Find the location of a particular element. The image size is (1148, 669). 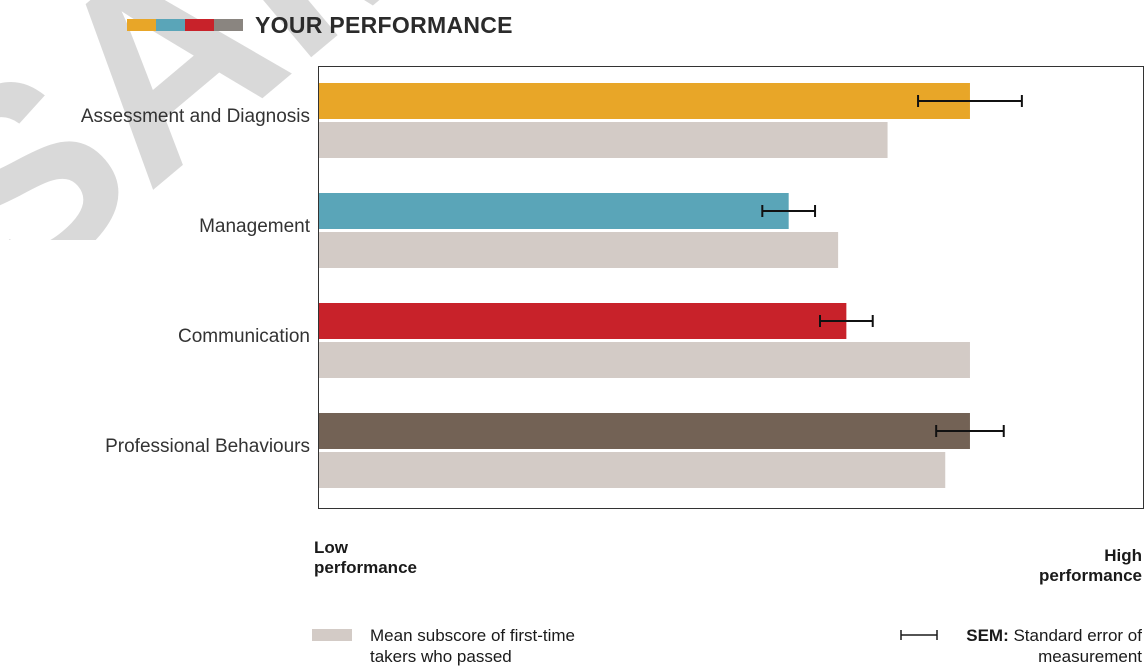

chart-title: YOUR PERFORMANCE is located at coordinates (384, 24).